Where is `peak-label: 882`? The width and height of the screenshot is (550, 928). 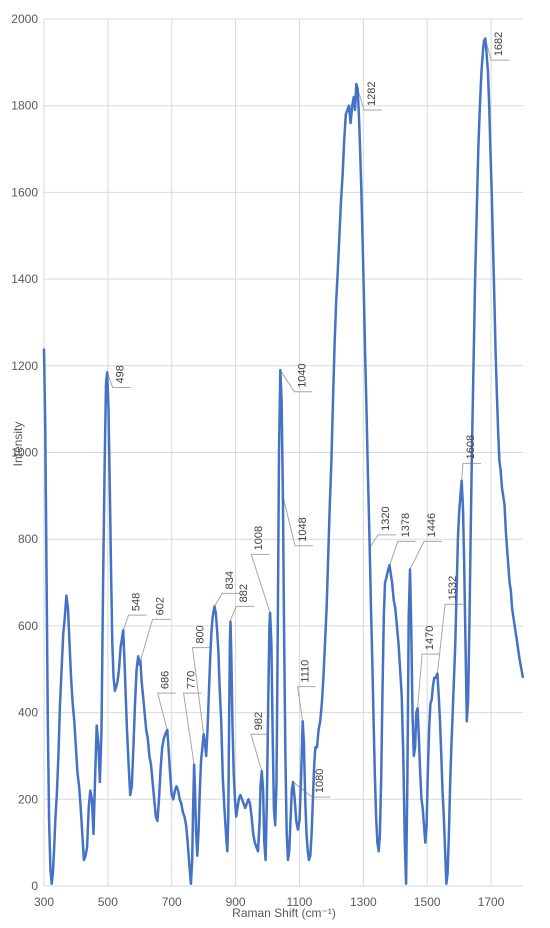 peak-label: 882 is located at coordinates (244, 593).